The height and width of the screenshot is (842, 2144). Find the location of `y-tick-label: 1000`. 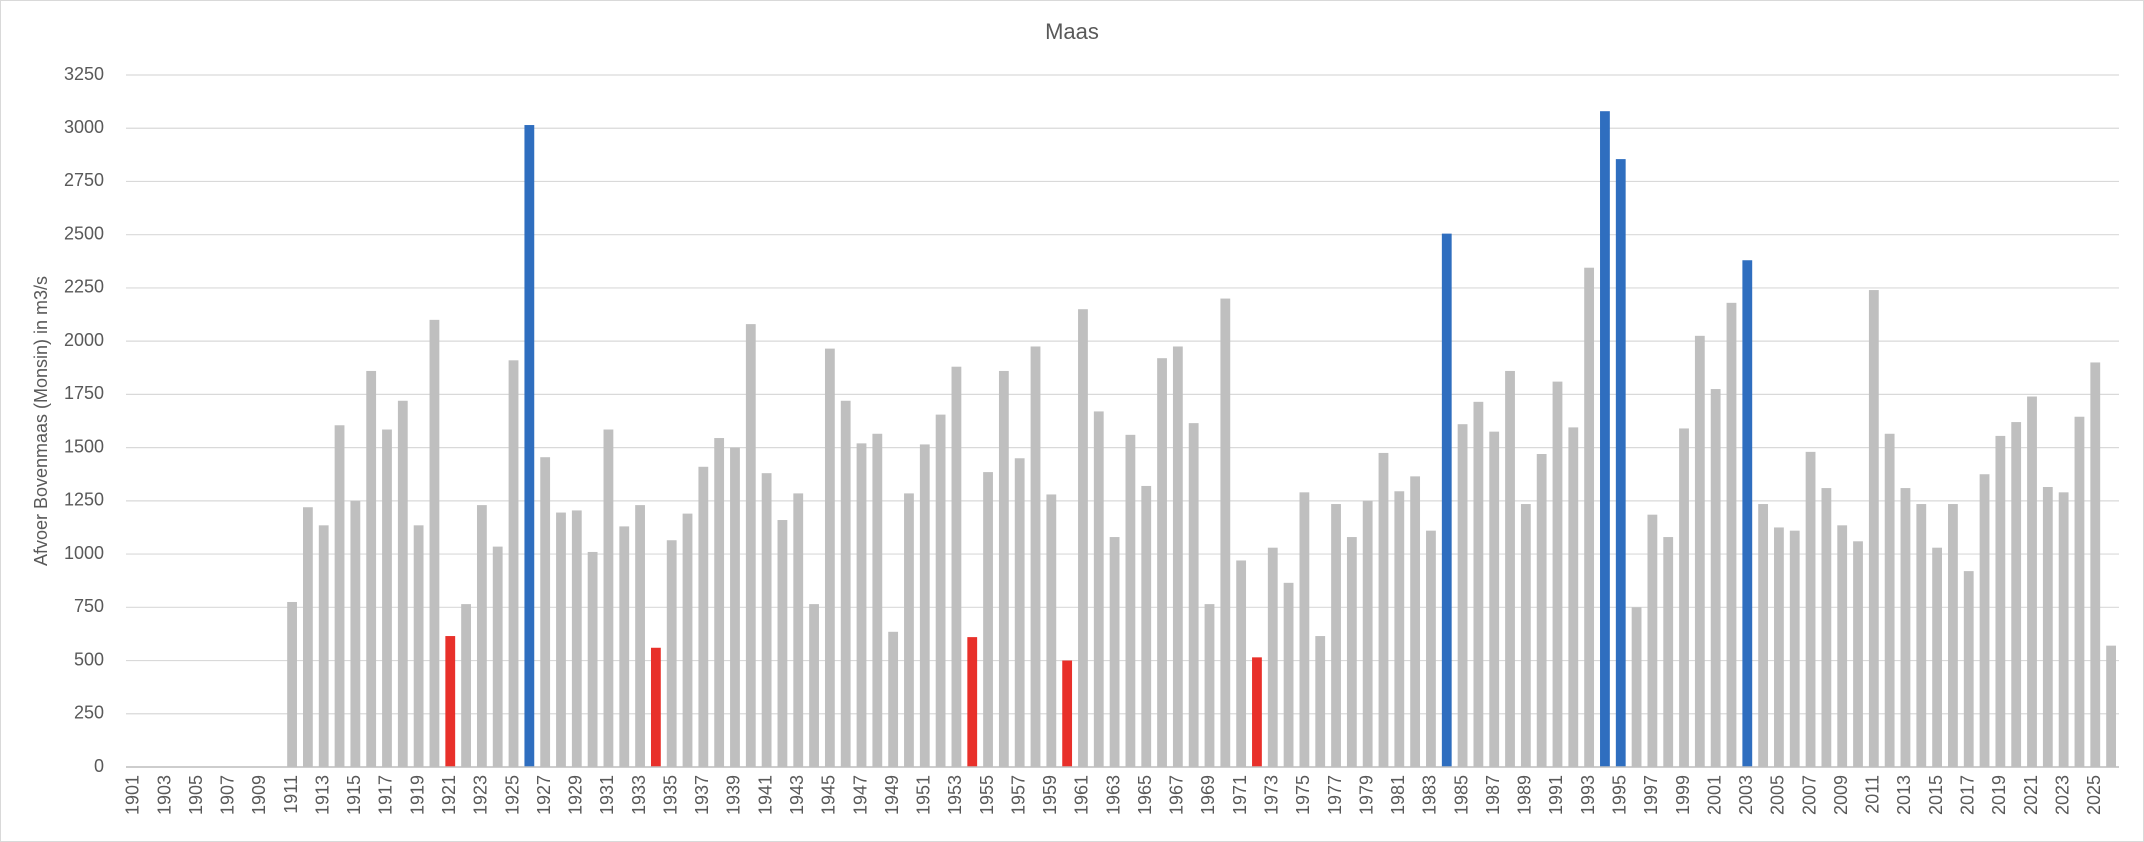

y-tick-label: 1000 is located at coordinates (84, 553).